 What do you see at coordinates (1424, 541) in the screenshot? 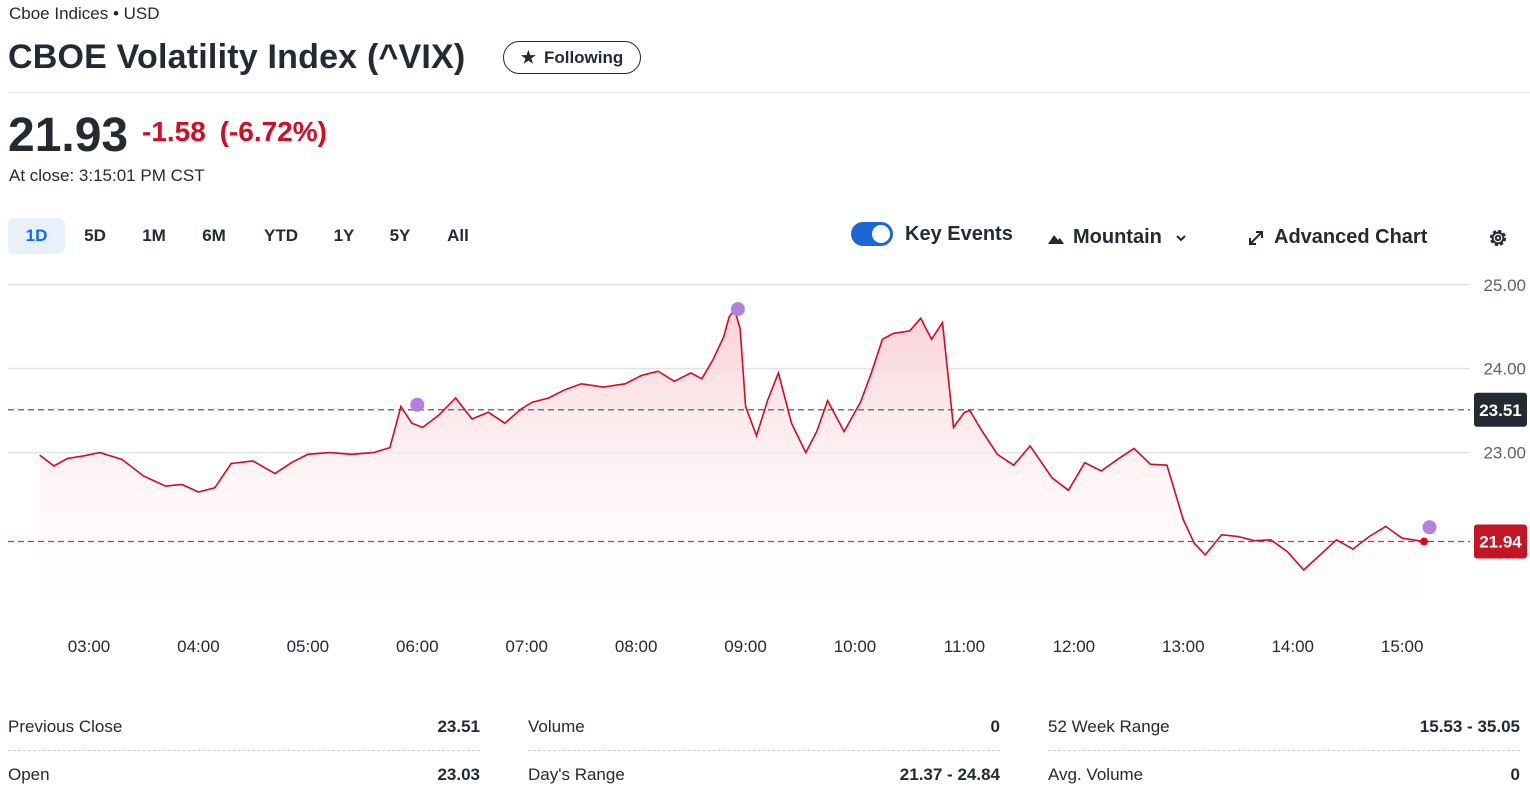
I see `last-price-dot` at bounding box center [1424, 541].